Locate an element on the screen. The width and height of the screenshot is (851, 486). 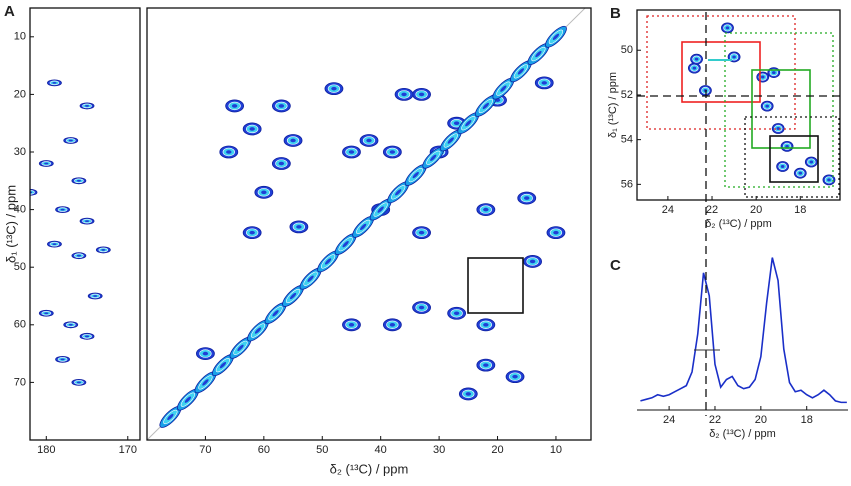
y-tick-label: 30 is located at coordinates (20, 152).